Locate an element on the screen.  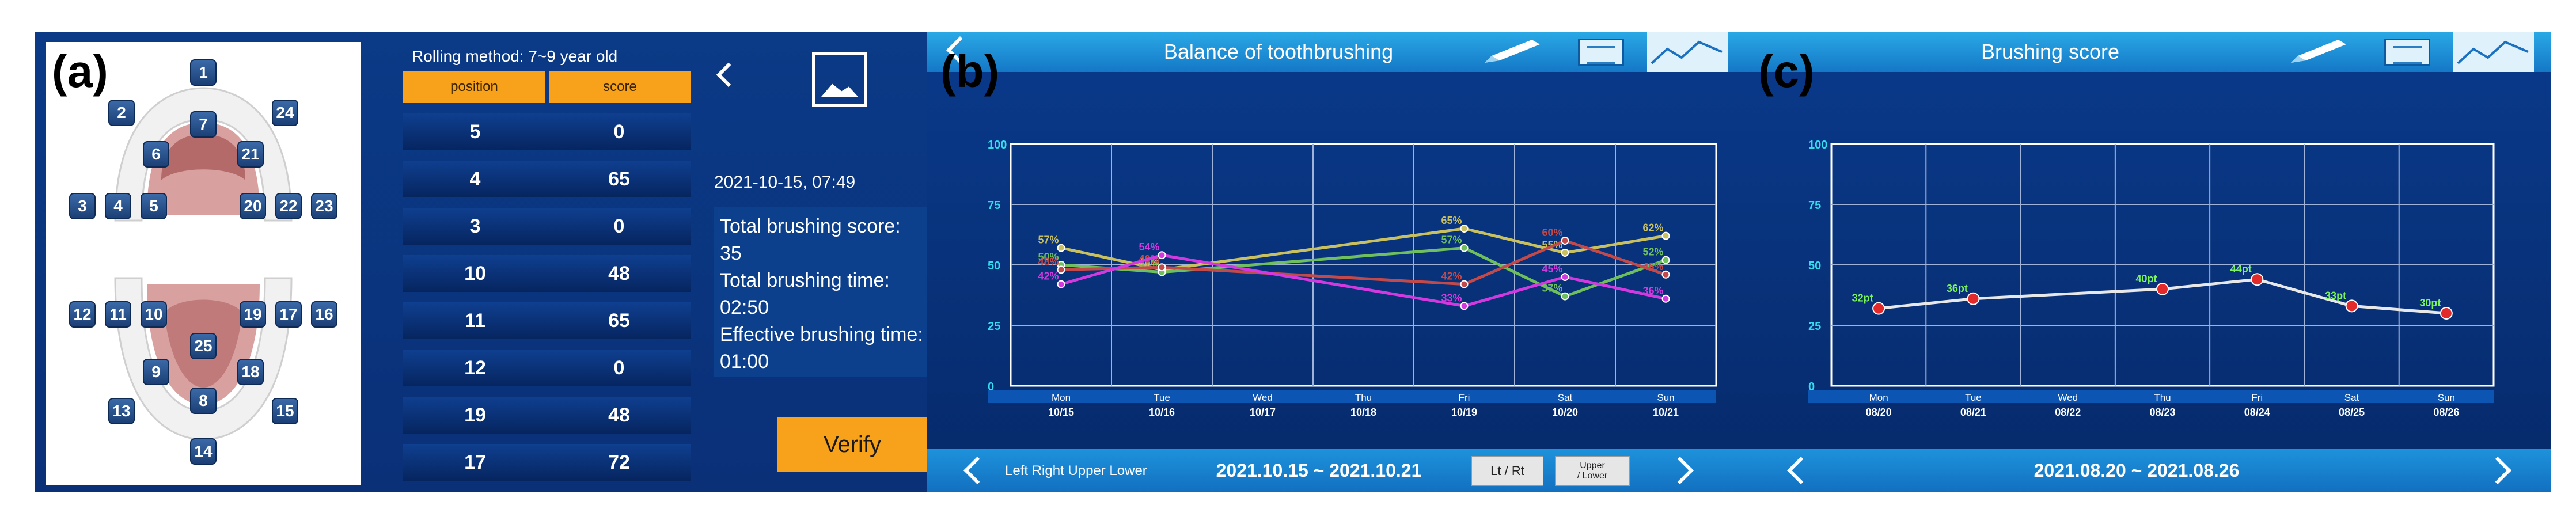
tooth-badge-4: 4 is located at coordinates (118, 206).